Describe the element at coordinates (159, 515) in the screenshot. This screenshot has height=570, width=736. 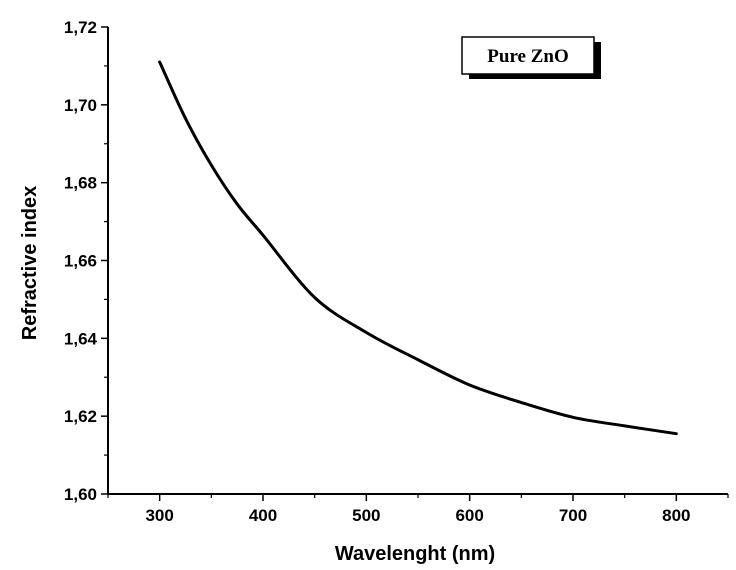
I see `x-tick-label: 300` at that location.